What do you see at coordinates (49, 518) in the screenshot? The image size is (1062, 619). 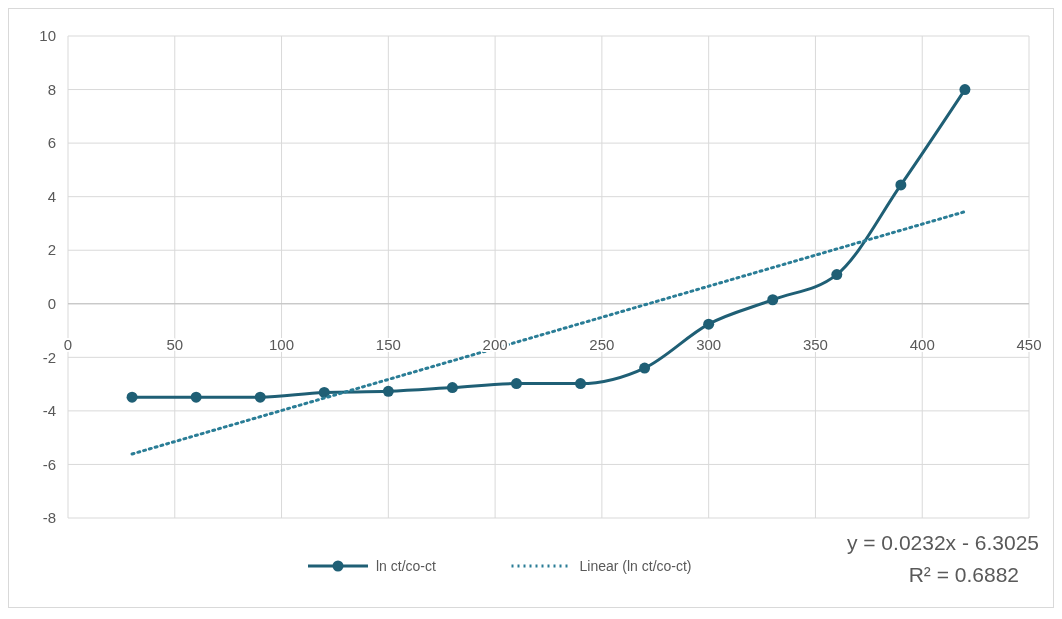 I see `y-tick-label: -8` at bounding box center [49, 518].